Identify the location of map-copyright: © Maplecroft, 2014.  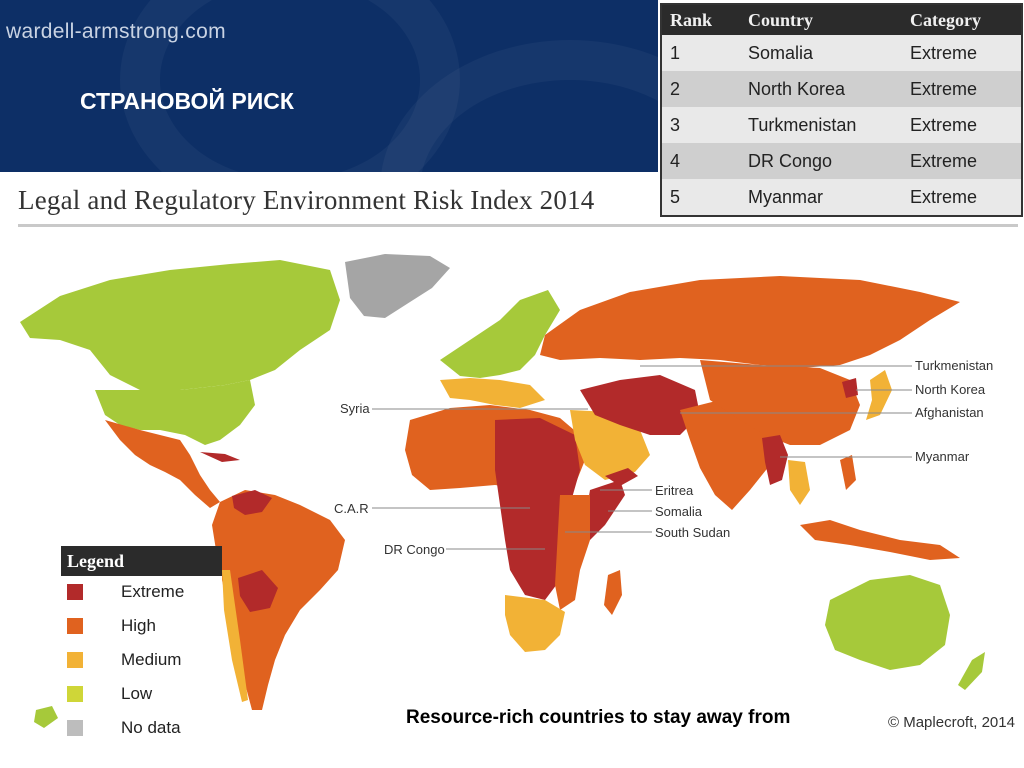
(951, 722).